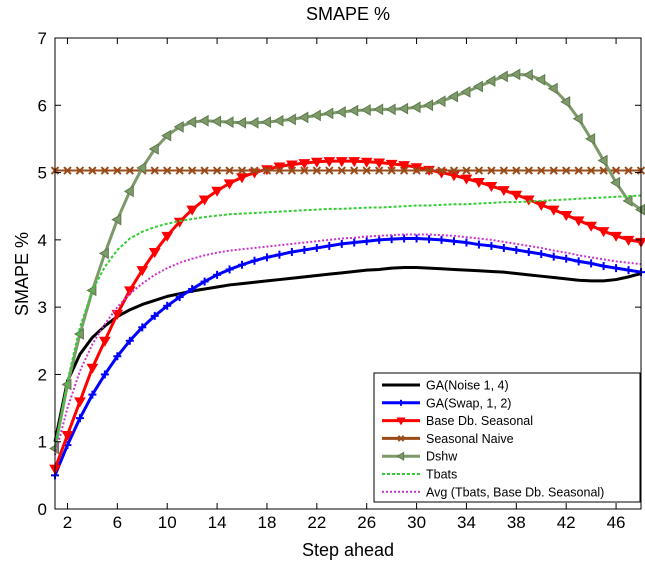 The image size is (645, 563). I want to click on legend-entry: Avg (Tbats, Base Db. Seasonal), so click(493, 492).